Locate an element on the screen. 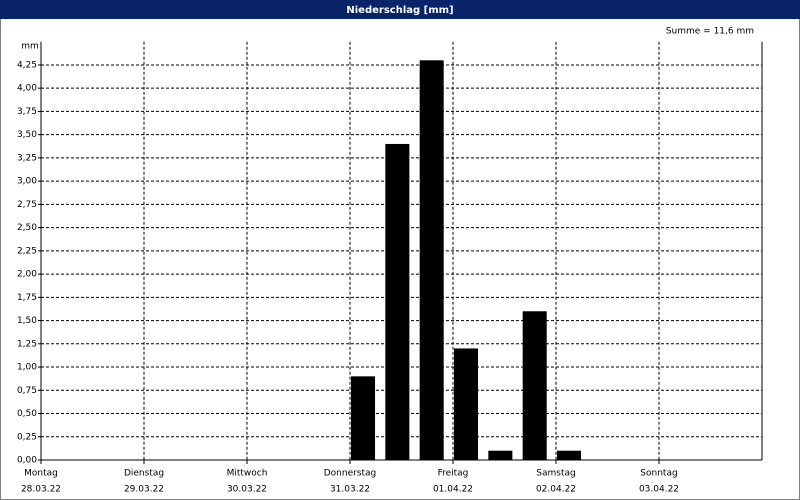 This screenshot has height=500, width=800. y-tick-label: 3,50 is located at coordinates (27, 135).